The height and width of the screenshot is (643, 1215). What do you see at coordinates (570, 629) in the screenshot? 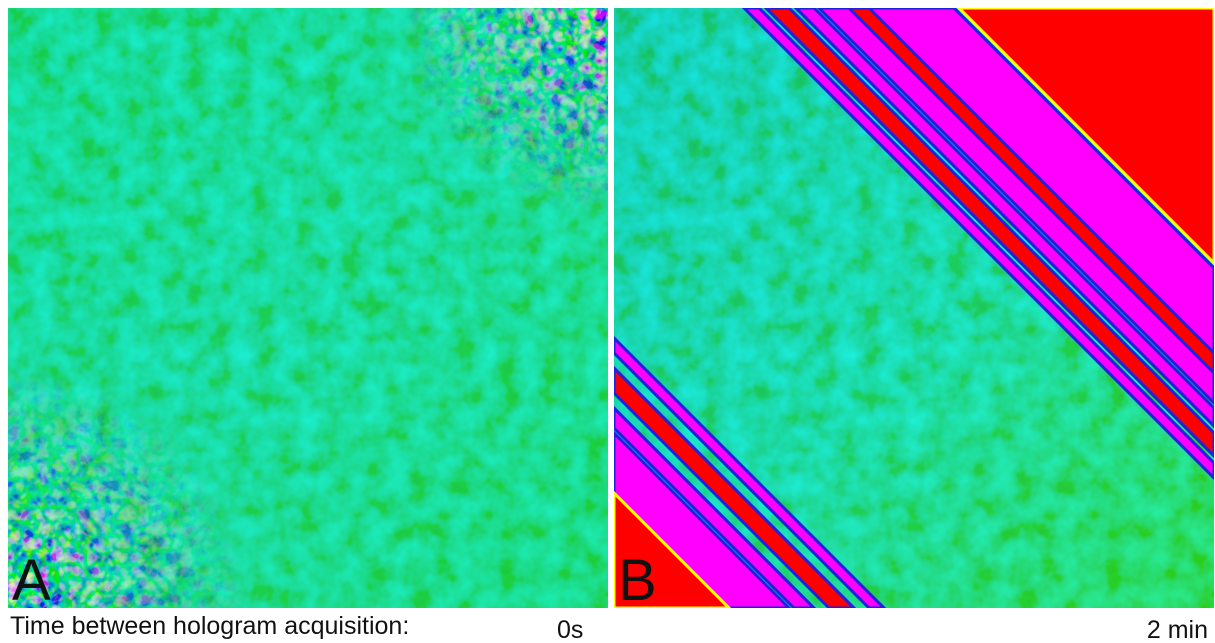
I see `time-label: 0s` at bounding box center [570, 629].